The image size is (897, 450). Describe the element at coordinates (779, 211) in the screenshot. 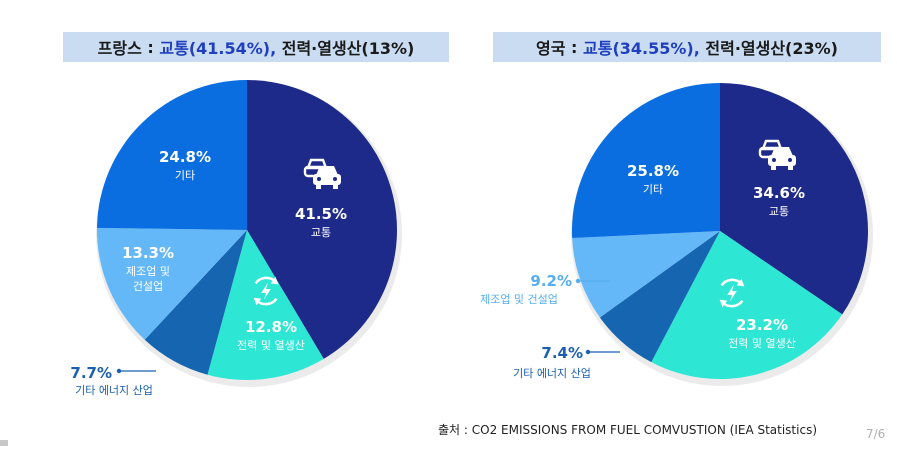

I see `uk-category-label-0: 교통` at that location.